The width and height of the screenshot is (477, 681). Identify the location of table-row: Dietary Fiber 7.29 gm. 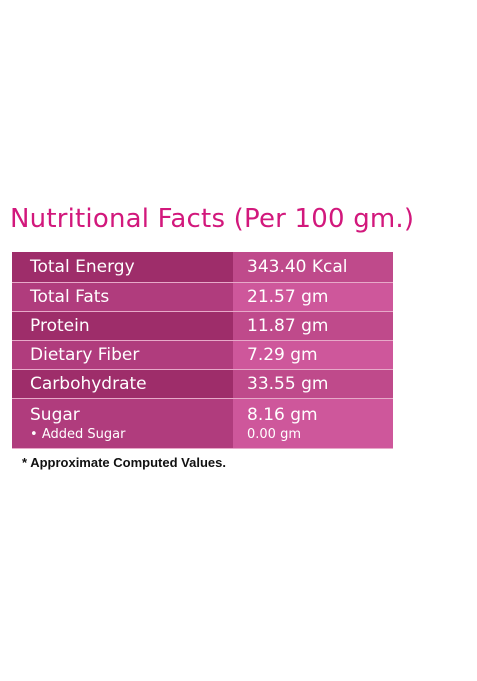
(202, 355).